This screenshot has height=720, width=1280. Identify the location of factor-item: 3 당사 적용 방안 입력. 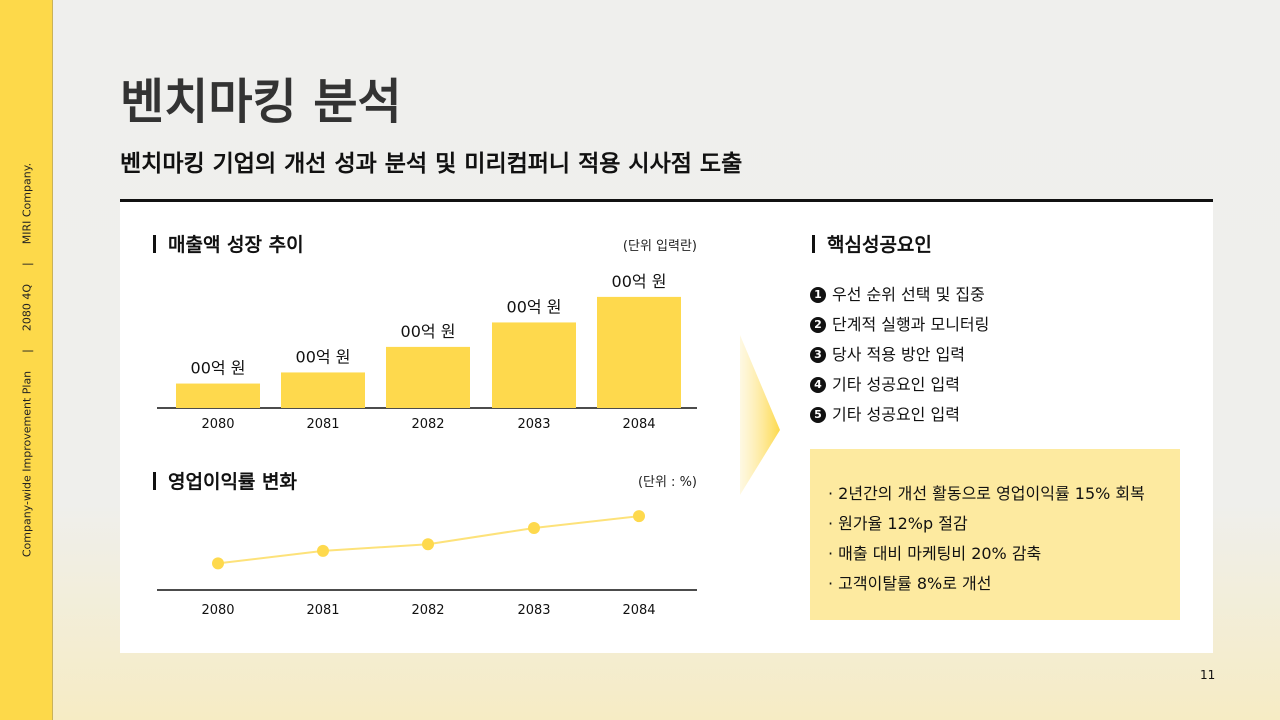
(899, 355).